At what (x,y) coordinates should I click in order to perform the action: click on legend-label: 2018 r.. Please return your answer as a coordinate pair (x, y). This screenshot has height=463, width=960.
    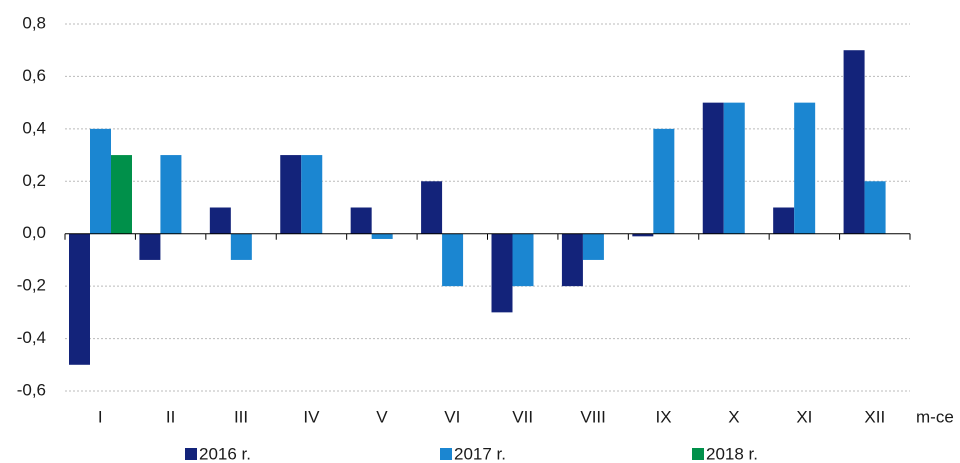
    Looking at the image, I should click on (732, 453).